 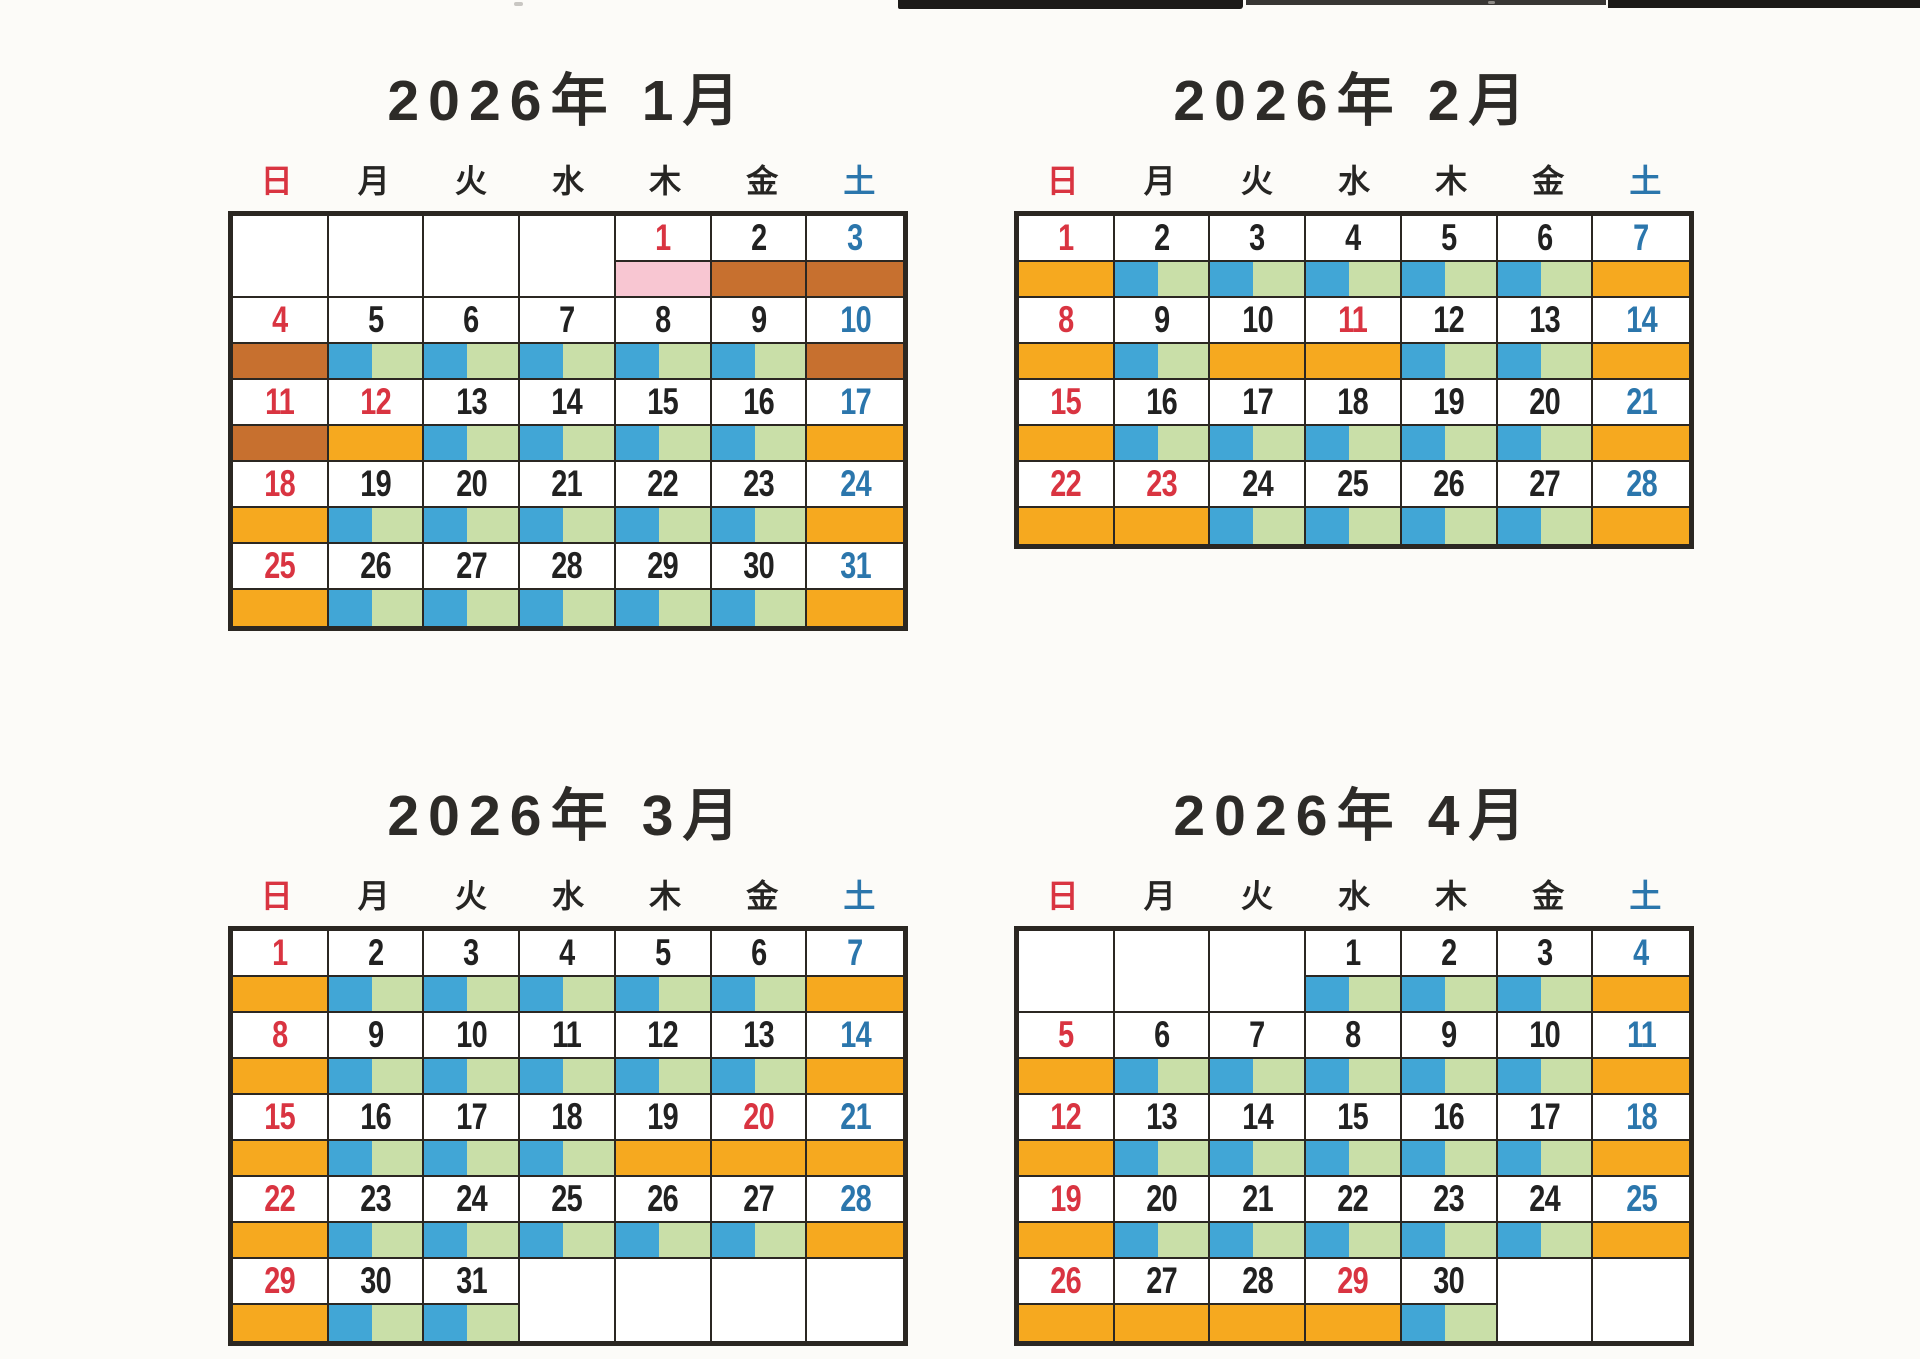 What do you see at coordinates (1448, 1116) in the screenshot?
I see `day-number: 16` at bounding box center [1448, 1116].